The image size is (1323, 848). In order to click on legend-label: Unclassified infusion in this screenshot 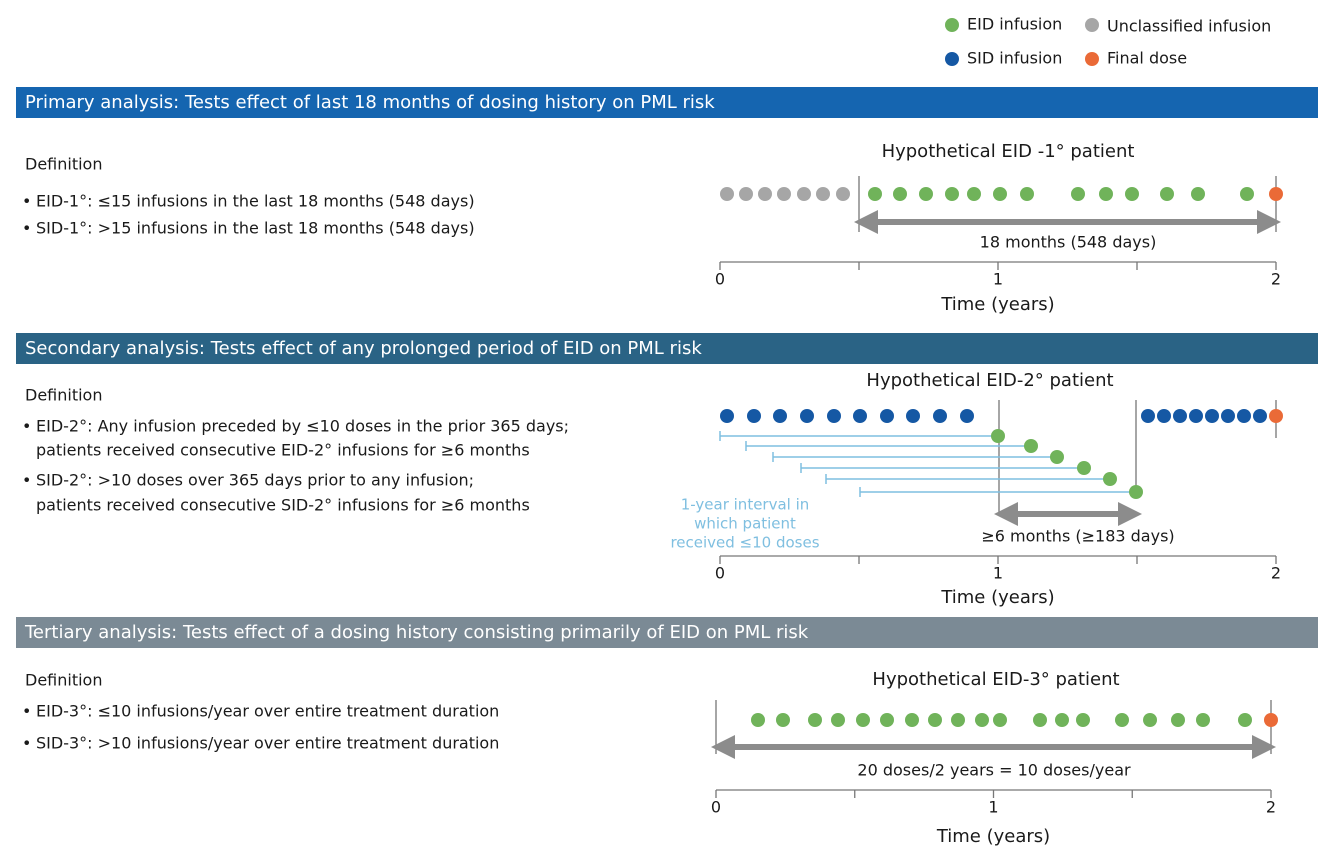, I will do `click(1189, 26)`.